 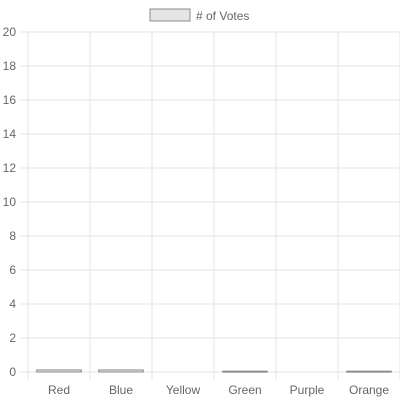 I want to click on y-tick-label: 10, so click(x=10, y=202).